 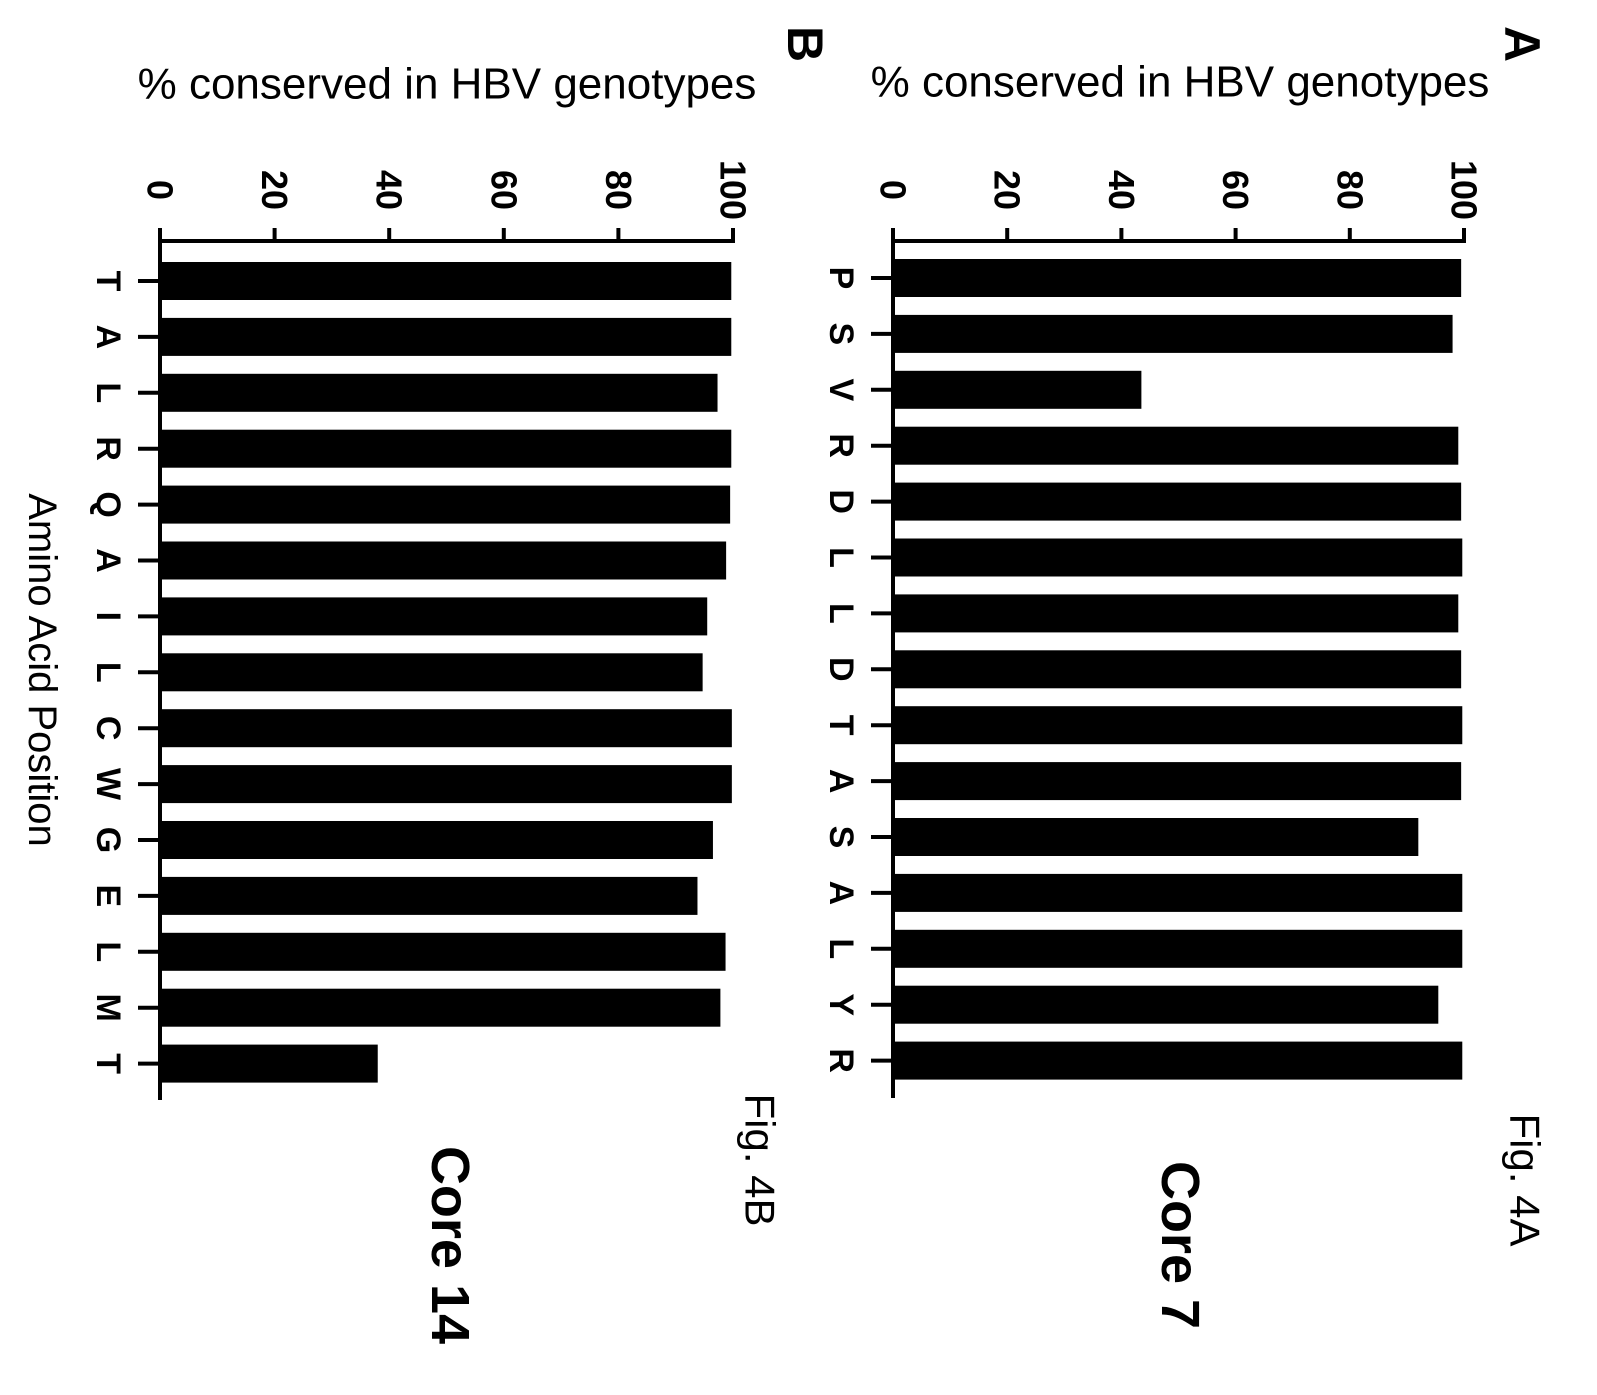 What do you see at coordinates (108, 504) in the screenshot?
I see `category-label: Q` at bounding box center [108, 504].